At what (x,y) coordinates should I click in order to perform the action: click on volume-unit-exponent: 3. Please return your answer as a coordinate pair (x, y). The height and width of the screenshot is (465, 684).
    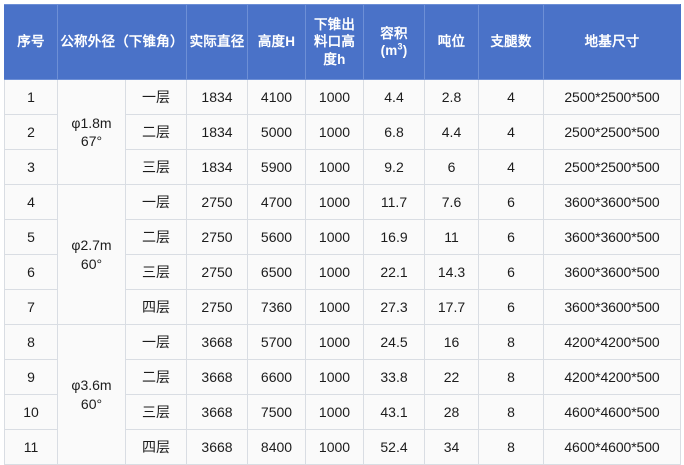
    Looking at the image, I should click on (400, 46).